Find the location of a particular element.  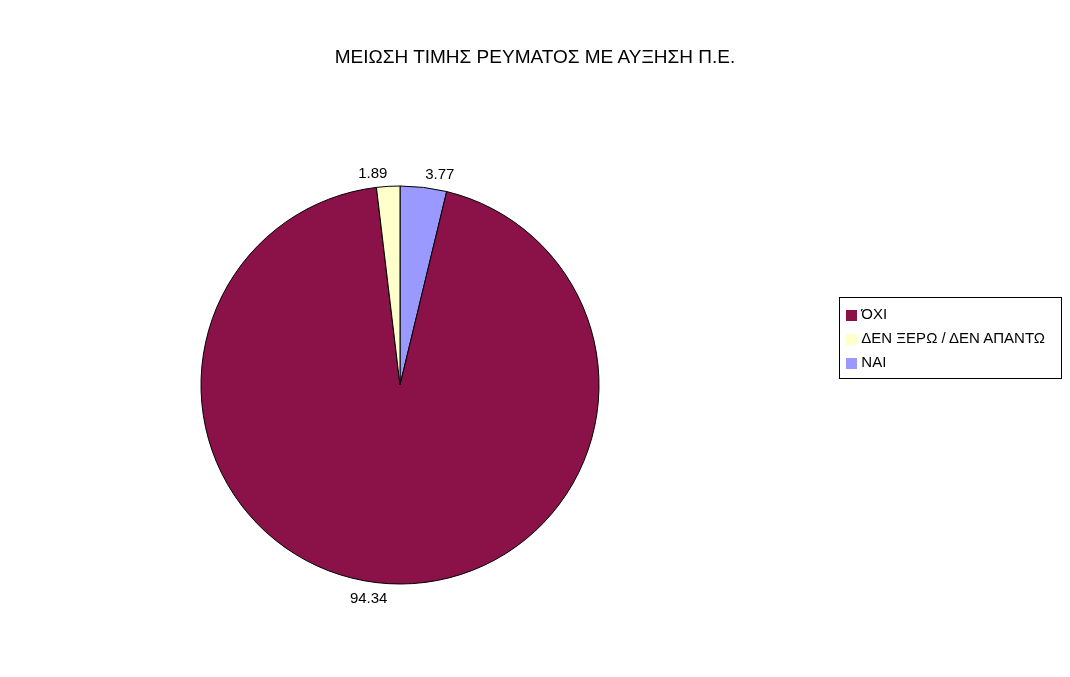

chart-title: ΜΕΙΩΣΗ ΤΙΜΗΣ ΡΕΥΜΑΤΟΣ ΜΕ ΑΥΞΗΣΗ Π.Ε. is located at coordinates (535, 57).